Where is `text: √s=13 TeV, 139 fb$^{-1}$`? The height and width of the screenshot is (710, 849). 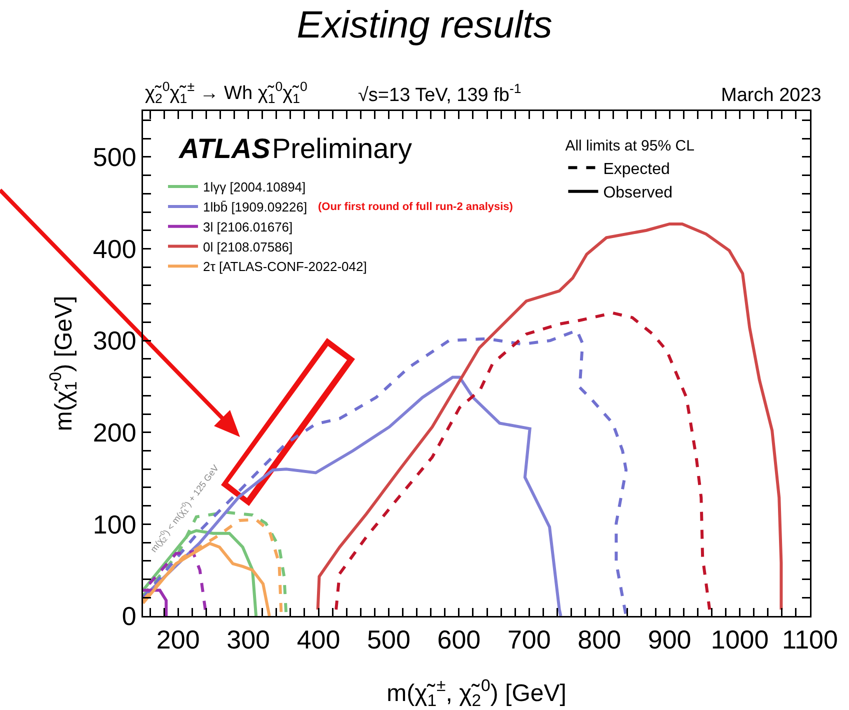 text: √s=13 TeV, 139 fb$^{-1}$ is located at coordinates (440, 93).